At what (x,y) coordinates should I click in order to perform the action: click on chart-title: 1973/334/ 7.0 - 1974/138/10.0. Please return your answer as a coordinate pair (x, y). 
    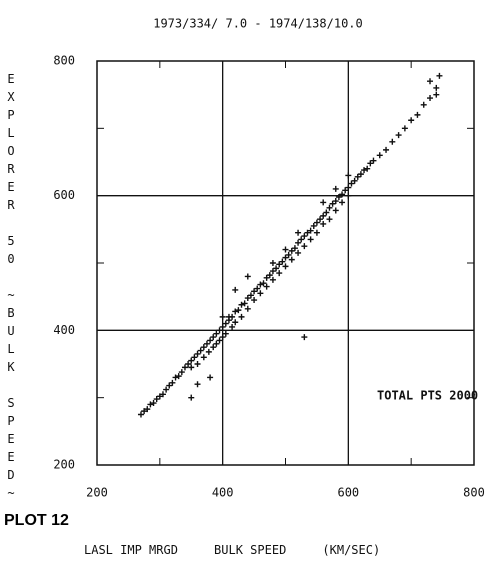
    Looking at the image, I should click on (258, 24).